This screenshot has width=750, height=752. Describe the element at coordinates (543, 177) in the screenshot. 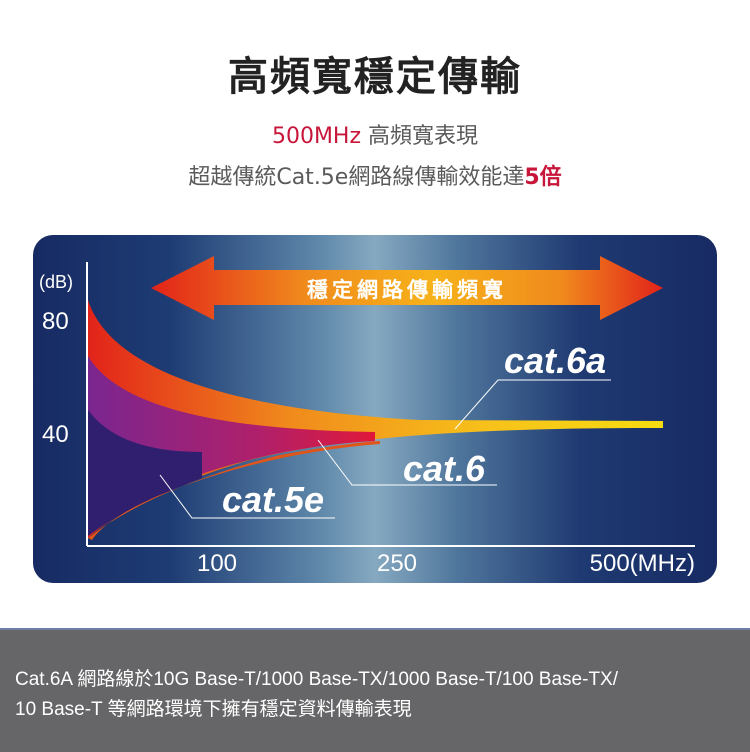

I see `performance-highlight: 5倍` at that location.